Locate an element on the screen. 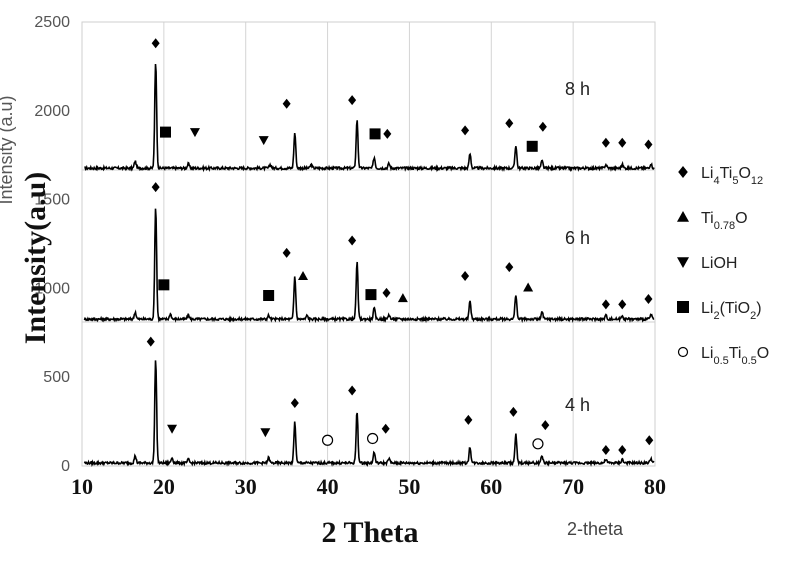 The width and height of the screenshot is (800, 574). legend-marker-diamond is located at coordinates (683, 172).